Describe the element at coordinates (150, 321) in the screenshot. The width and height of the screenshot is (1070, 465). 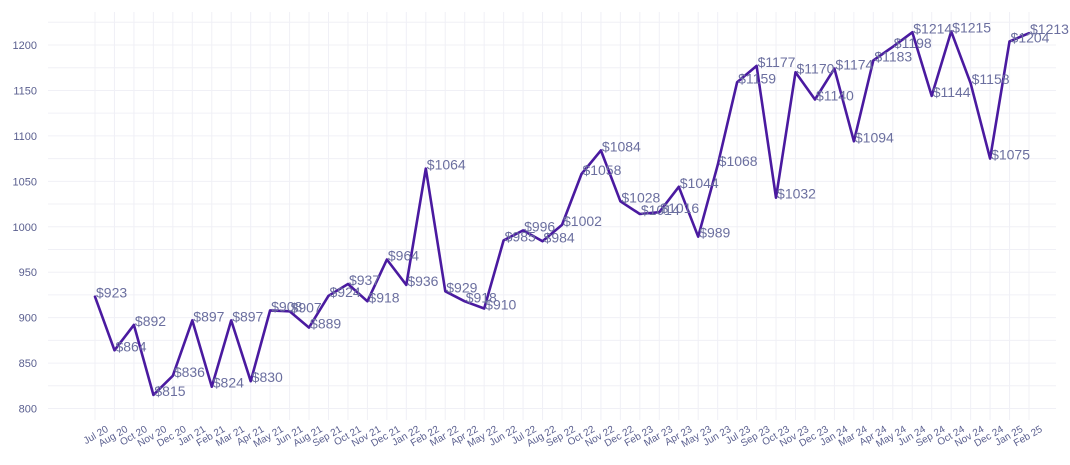
I see `data-label: $892` at that location.